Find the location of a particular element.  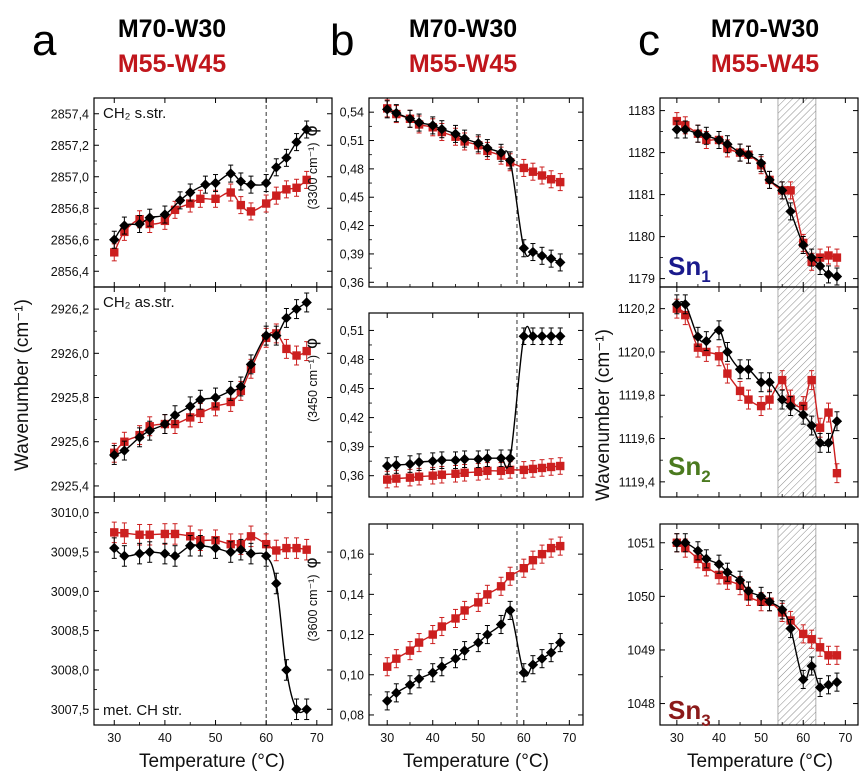

sn-label-3: Sn3 is located at coordinates (689, 712).